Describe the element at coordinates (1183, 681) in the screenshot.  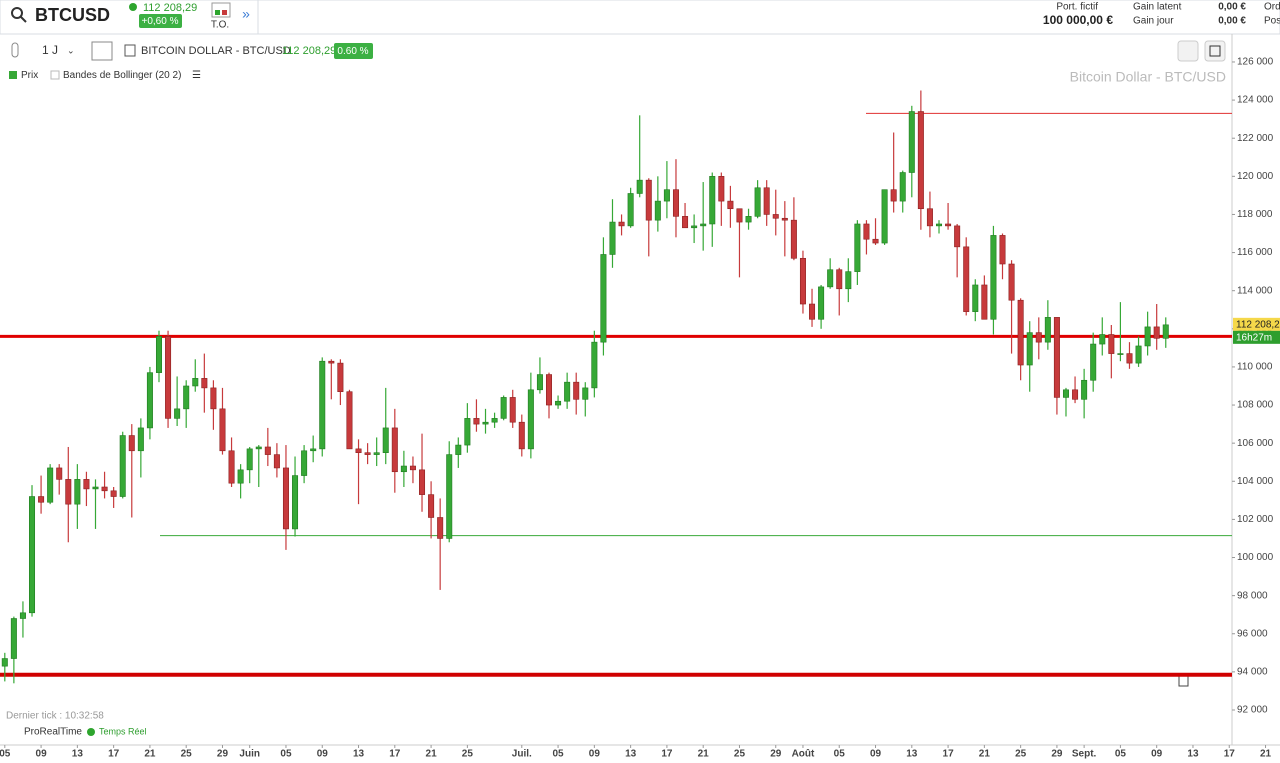
I see `info-marker` at that location.